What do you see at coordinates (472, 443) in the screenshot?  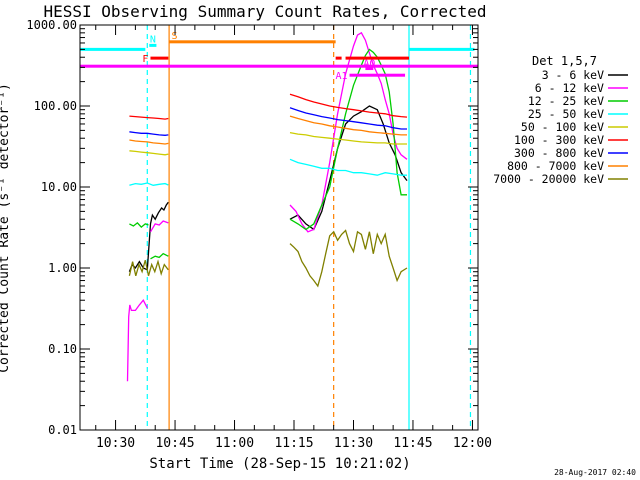 I see `x-tick-label-6: 12:00` at bounding box center [472, 443].